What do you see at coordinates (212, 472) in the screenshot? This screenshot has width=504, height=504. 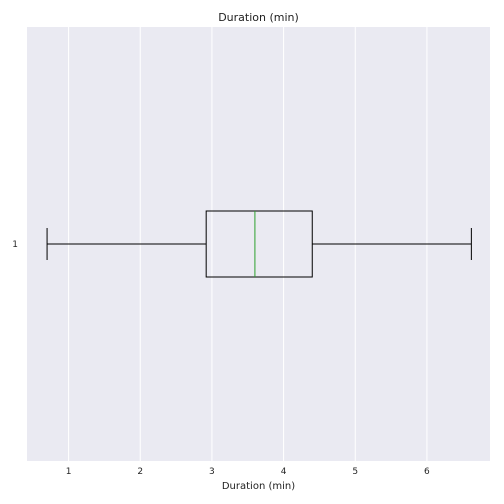 I see `x-tick-label: 3` at bounding box center [212, 472].